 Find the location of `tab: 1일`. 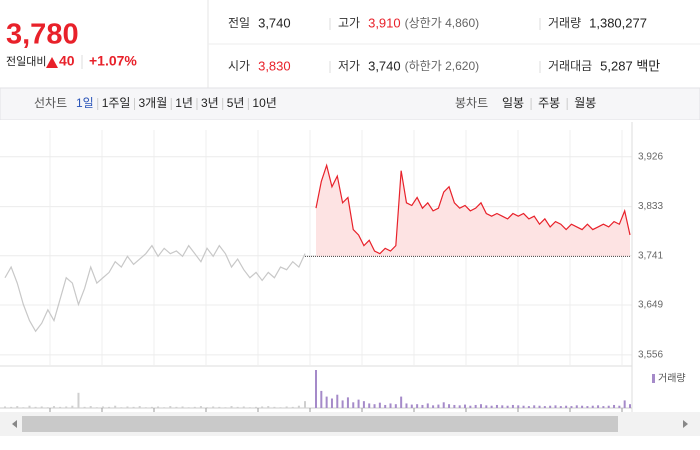

tab: 1일 is located at coordinates (85, 103).